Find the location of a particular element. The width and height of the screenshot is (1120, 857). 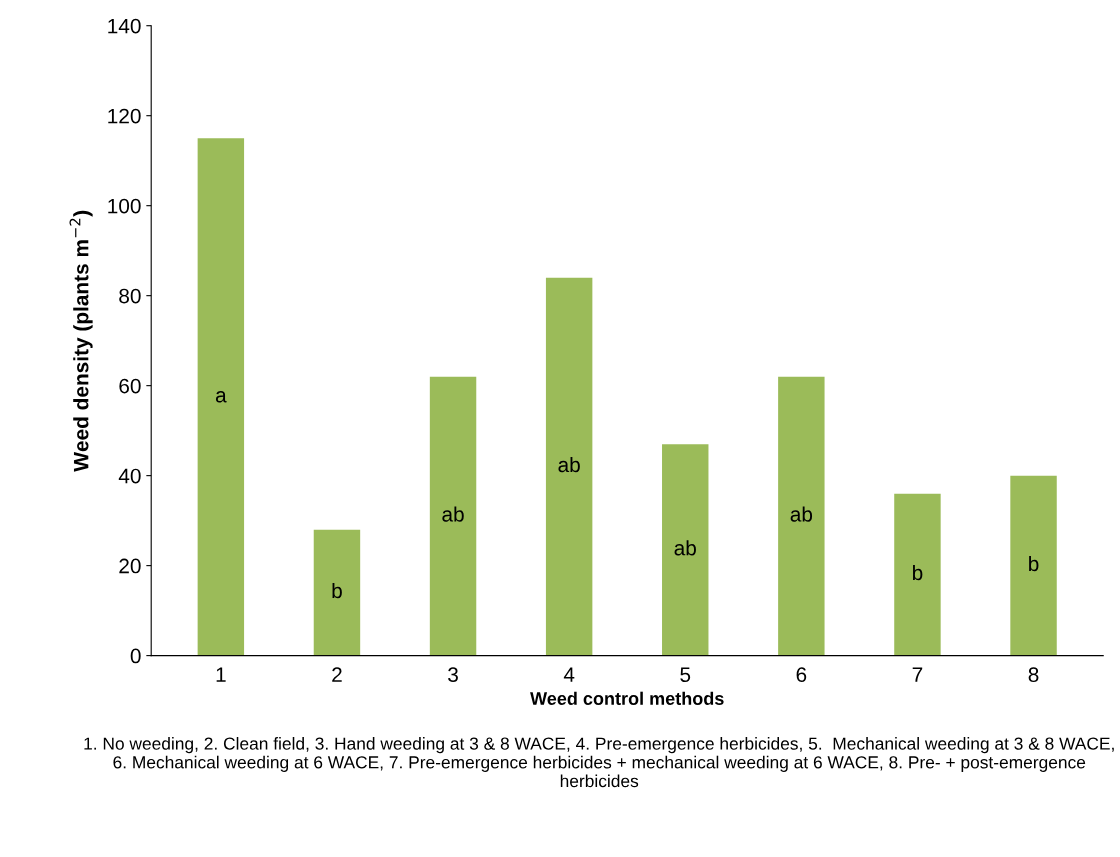

x-tick-label: 2 is located at coordinates (337, 674).